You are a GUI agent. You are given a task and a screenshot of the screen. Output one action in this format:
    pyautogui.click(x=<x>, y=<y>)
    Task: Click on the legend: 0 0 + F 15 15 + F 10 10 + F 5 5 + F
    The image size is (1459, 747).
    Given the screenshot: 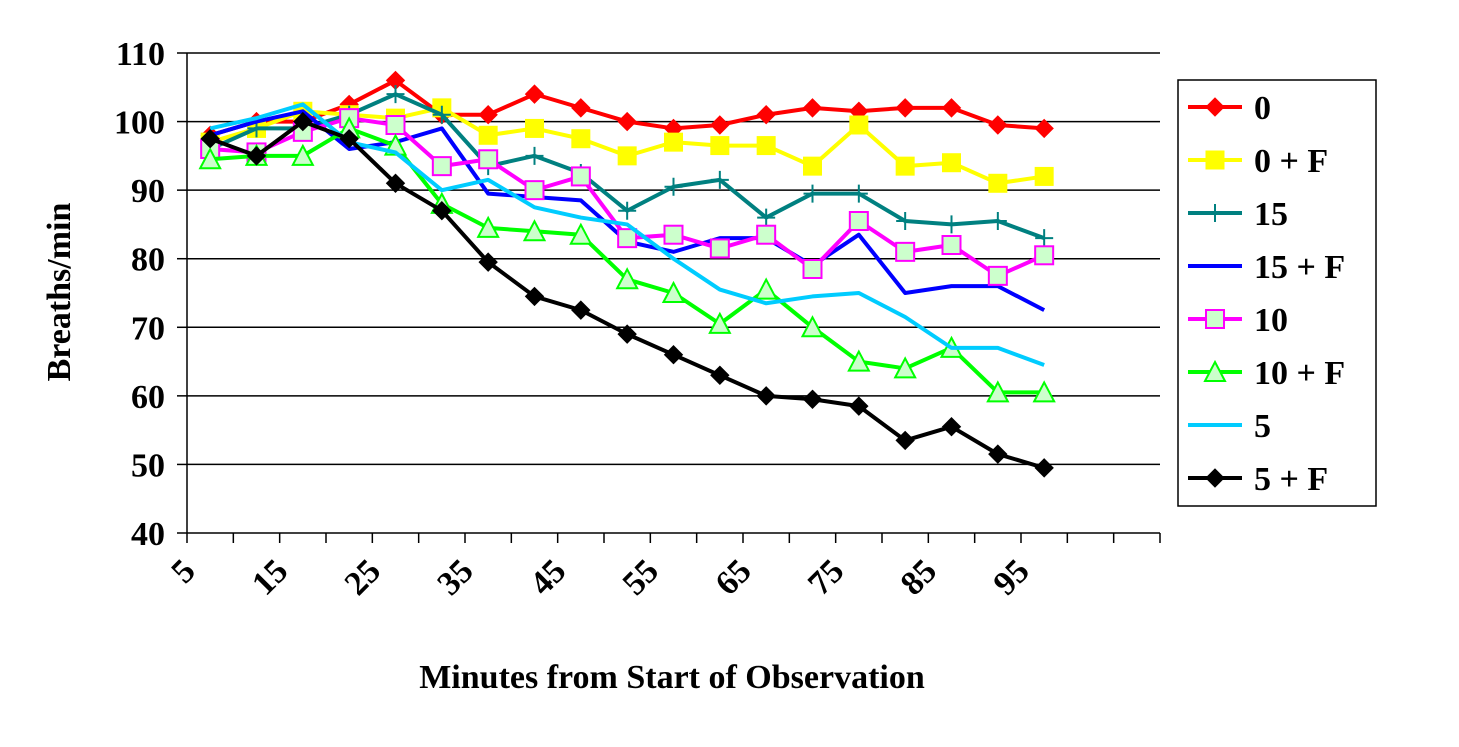 What is the action you would take?
    pyautogui.click(x=1277, y=293)
    